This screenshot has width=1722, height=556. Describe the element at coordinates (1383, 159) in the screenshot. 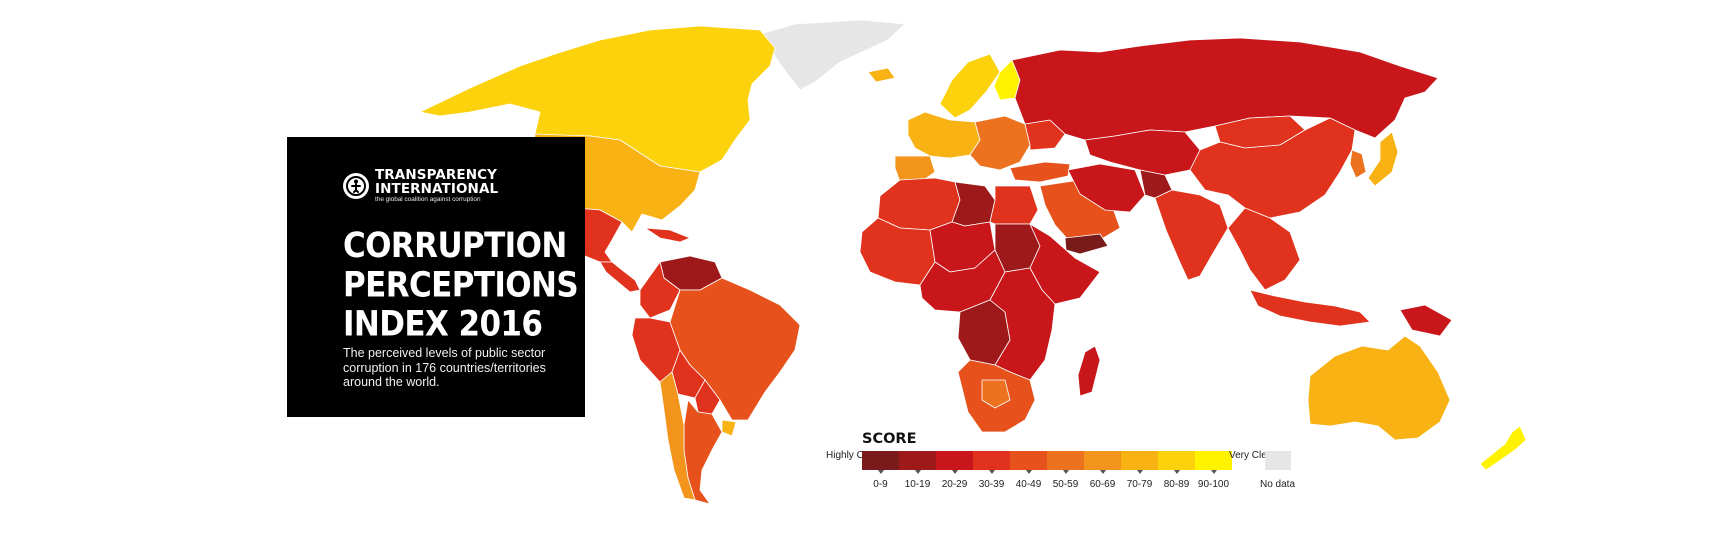

I see `region-japan` at that location.